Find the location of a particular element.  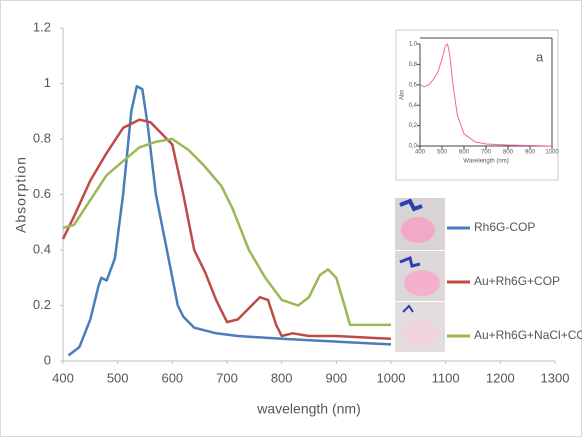

x-axis-label: Wavelength (nm) is located at coordinates (485, 162).